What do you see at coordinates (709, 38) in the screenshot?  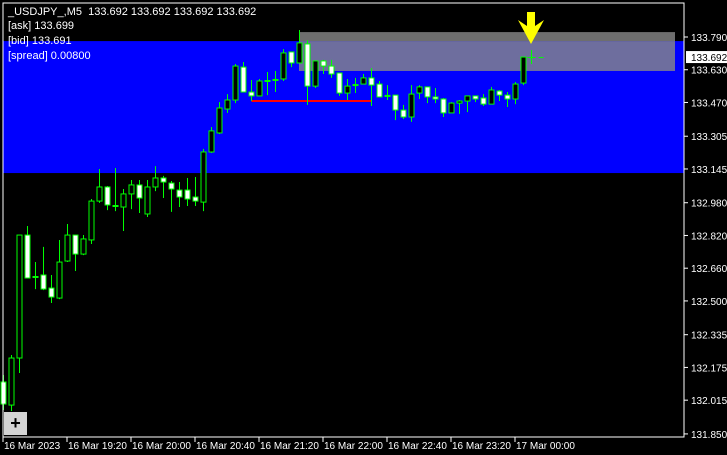 I see `price-label: 133.790` at bounding box center [709, 38].